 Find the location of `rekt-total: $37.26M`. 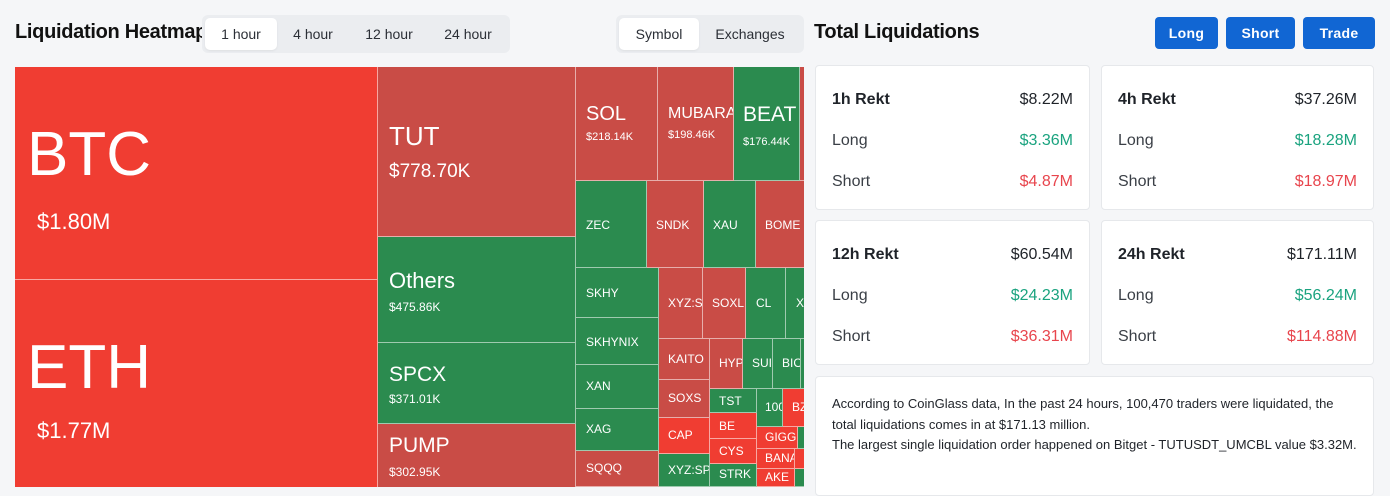

rekt-total: $37.26M is located at coordinates (1325, 99).